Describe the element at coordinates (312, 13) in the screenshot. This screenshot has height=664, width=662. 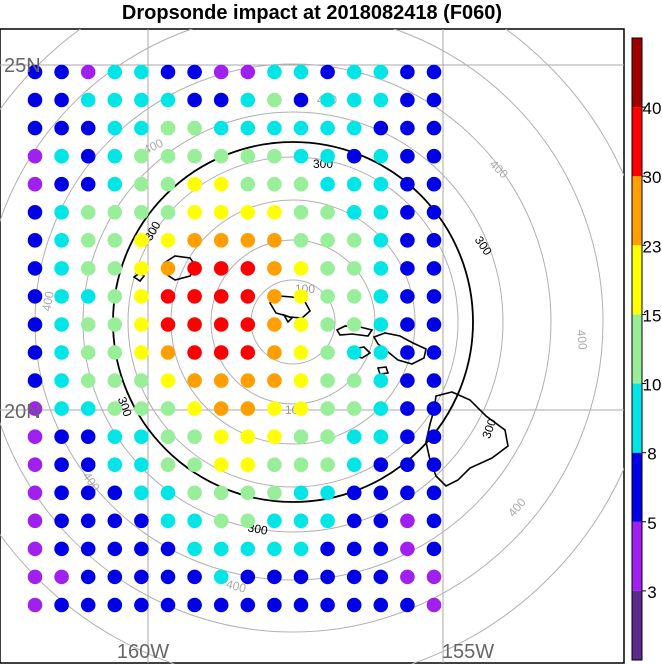
I see `chart-title: Dropsonde impact at 2018082418 (F060)` at that location.